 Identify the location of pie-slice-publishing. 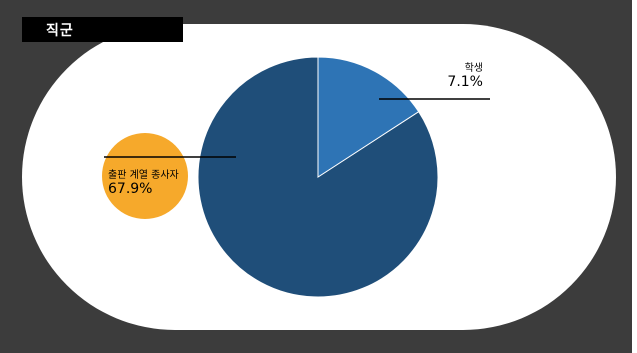
(145, 176).